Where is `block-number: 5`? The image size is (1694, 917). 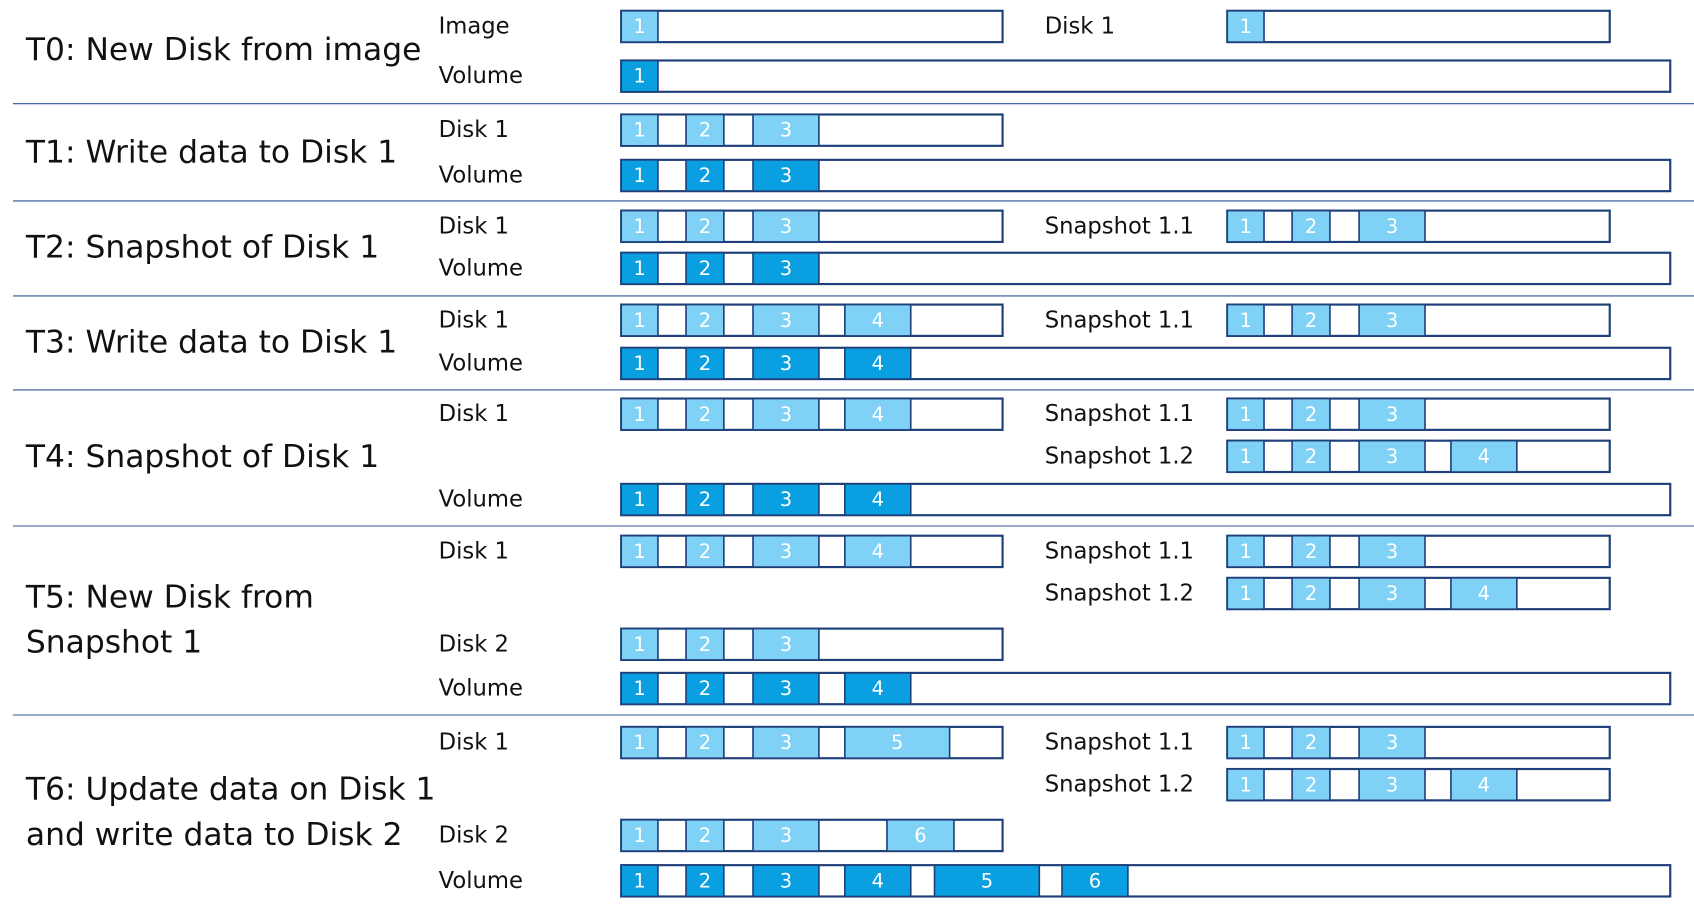 block-number: 5 is located at coordinates (987, 880).